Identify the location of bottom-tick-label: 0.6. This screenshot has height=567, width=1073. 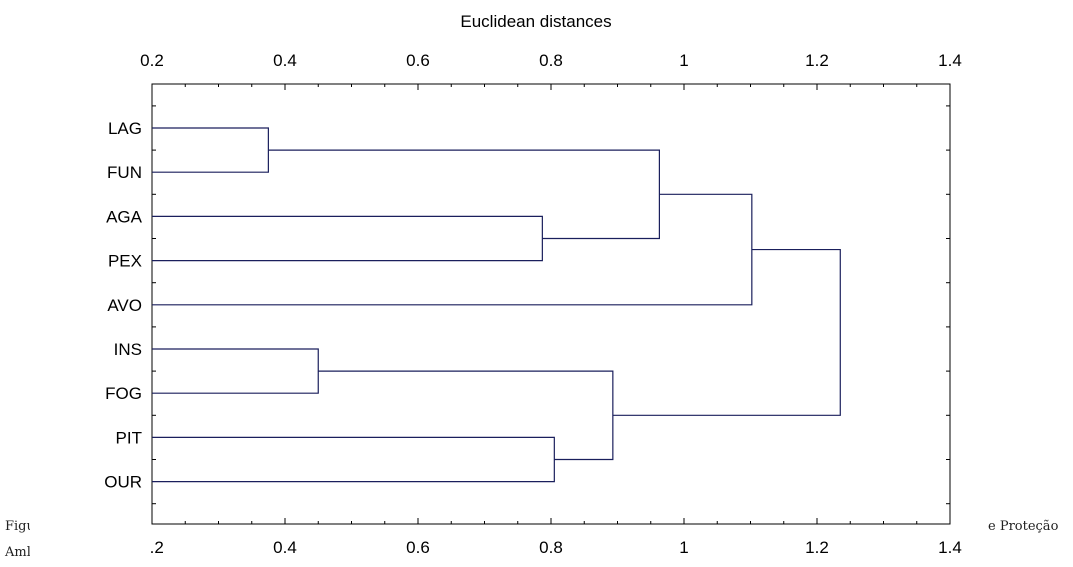
(418, 547).